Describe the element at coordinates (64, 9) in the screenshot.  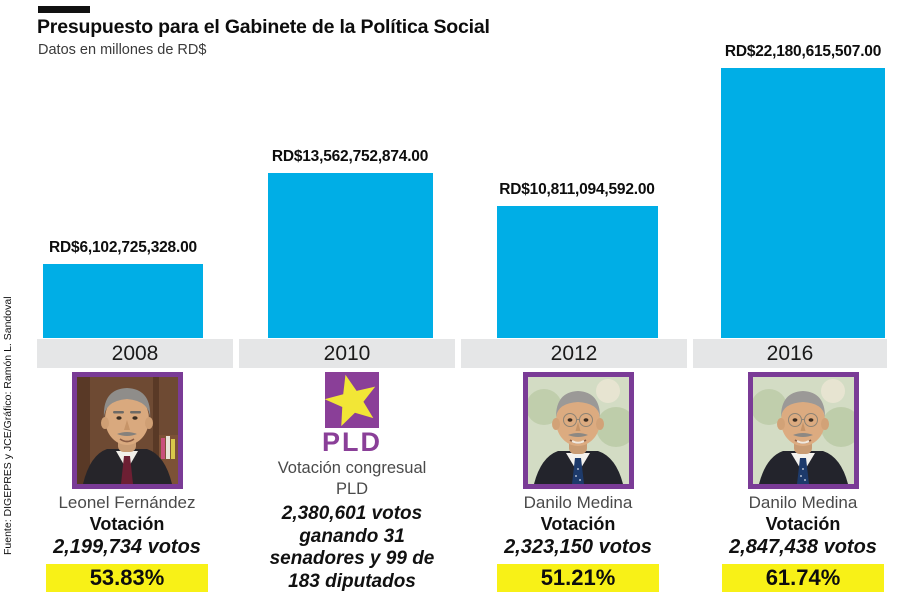
I see `title-rule` at that location.